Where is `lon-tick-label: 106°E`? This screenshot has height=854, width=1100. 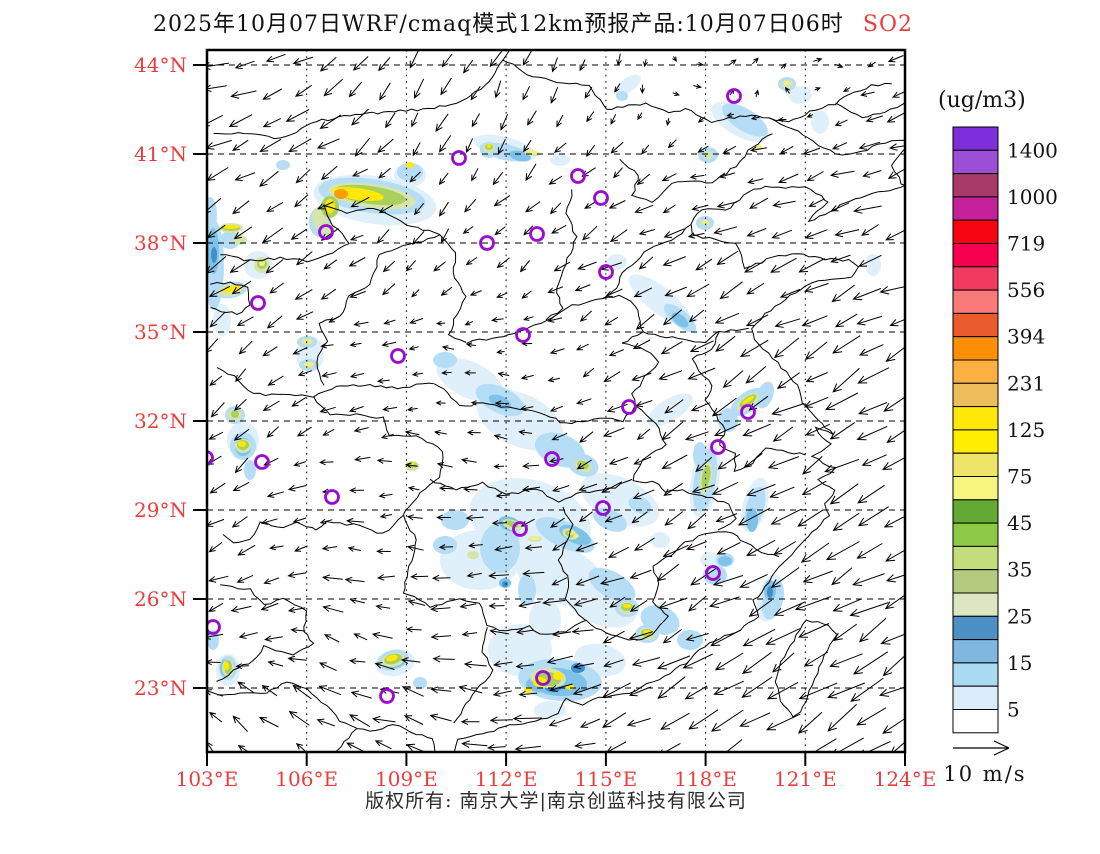 lon-tick-label: 106°E is located at coordinates (306, 779).